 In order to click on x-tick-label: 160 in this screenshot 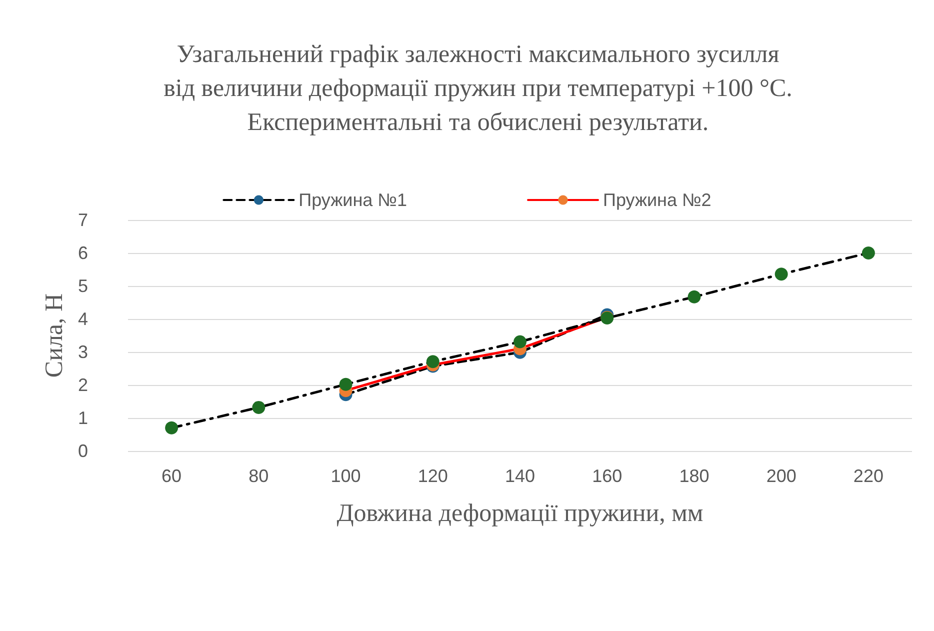, I will do `click(607, 476)`.